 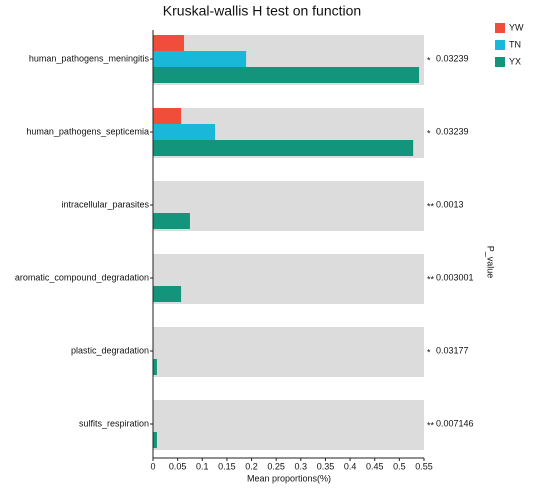 What do you see at coordinates (399, 466) in the screenshot?
I see `x-tick-label: 0.5` at bounding box center [399, 466].